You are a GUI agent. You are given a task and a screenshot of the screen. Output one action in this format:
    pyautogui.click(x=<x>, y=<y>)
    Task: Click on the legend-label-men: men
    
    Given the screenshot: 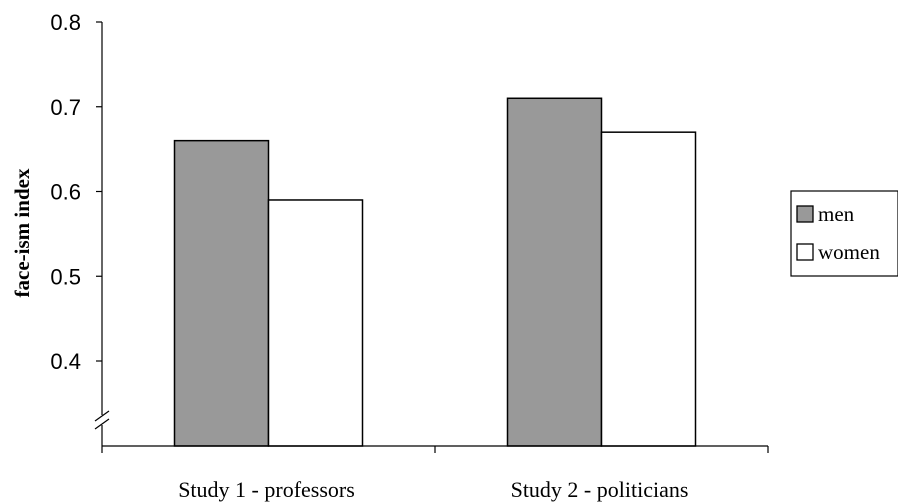 What is the action you would take?
    pyautogui.click(x=836, y=214)
    